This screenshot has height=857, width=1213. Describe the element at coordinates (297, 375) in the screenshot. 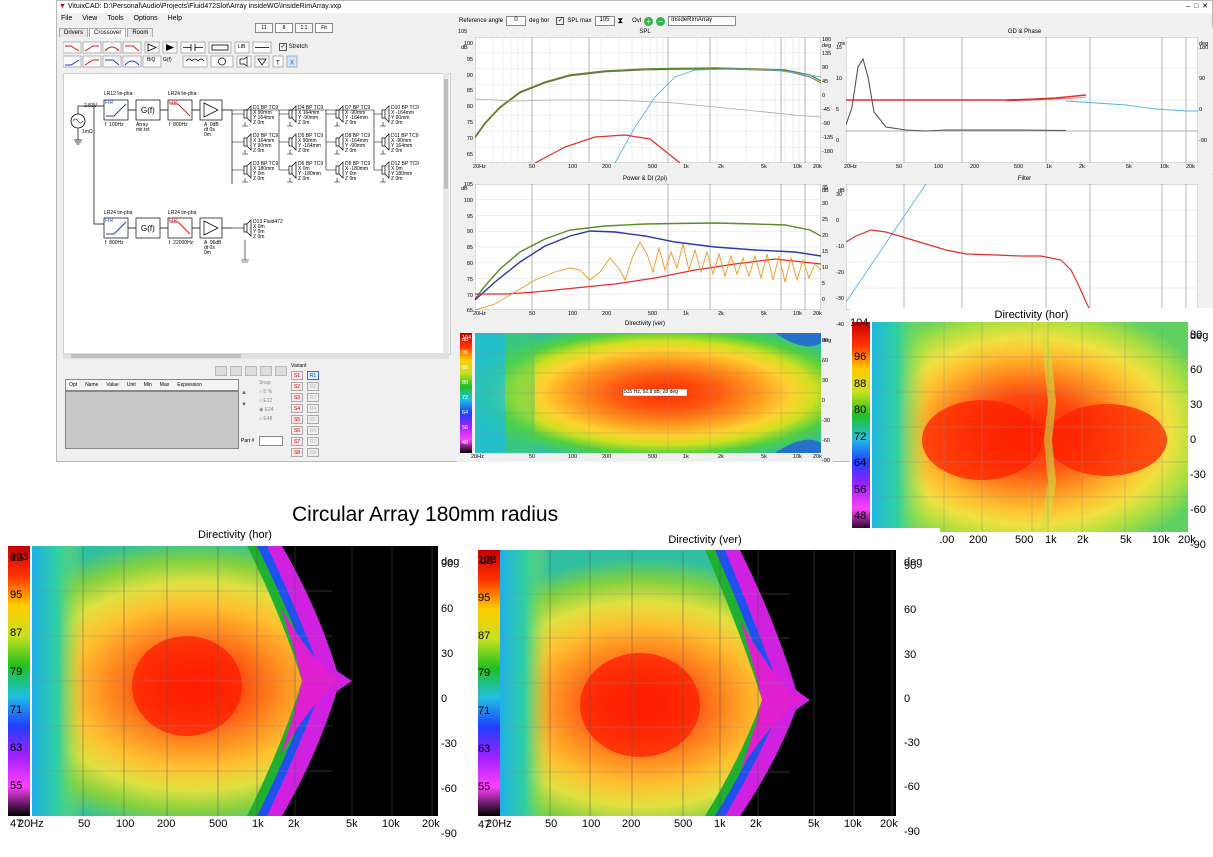

I see `variant-s1: S1` at that location.